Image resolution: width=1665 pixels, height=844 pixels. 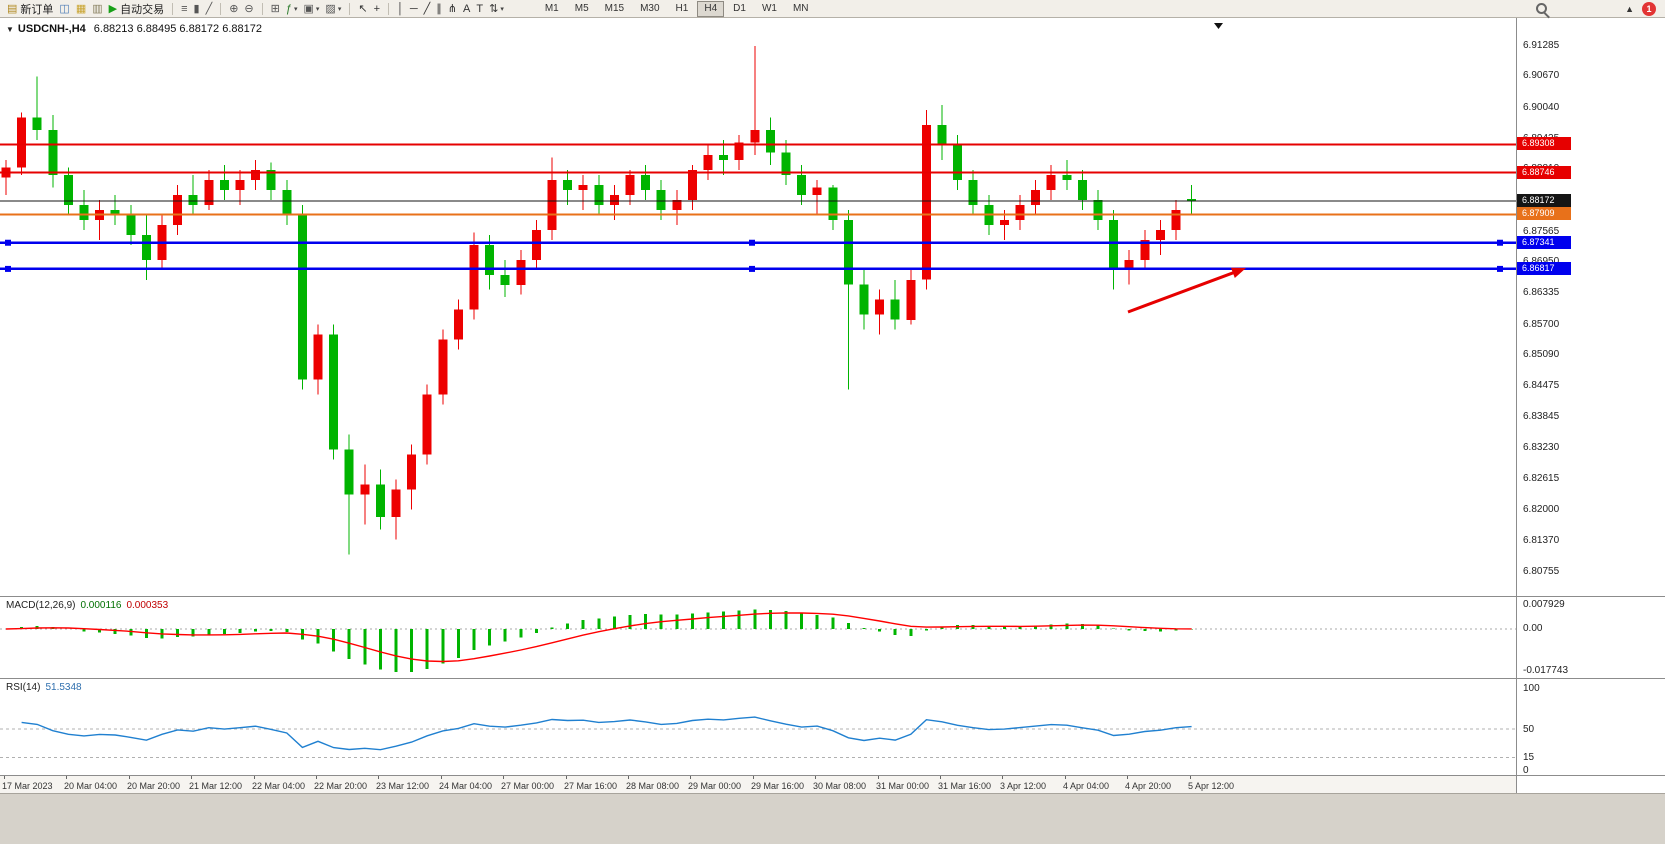 What do you see at coordinates (341, 786) in the screenshot?
I see `time-axis-label: 22 Mar 20:00` at bounding box center [341, 786].